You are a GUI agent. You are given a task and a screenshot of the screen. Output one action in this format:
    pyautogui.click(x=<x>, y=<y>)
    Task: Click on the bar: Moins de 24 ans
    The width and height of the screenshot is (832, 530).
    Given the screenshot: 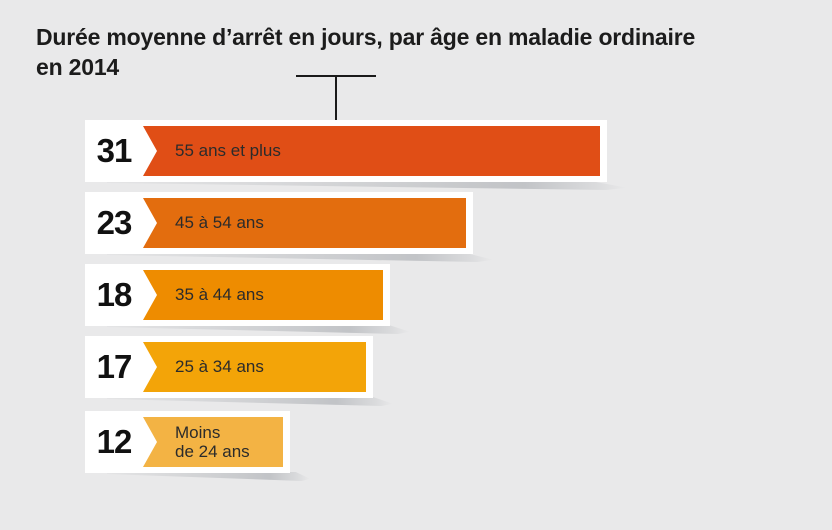 What is the action you would take?
    pyautogui.click(x=213, y=442)
    